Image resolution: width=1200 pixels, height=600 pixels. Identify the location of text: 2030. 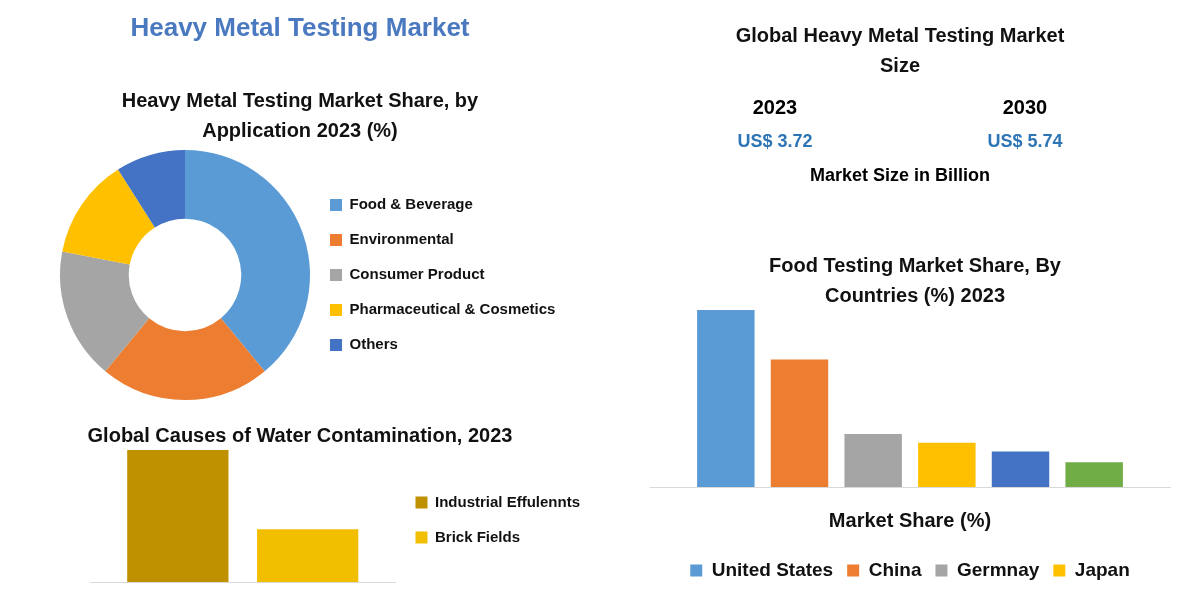
(1025, 107).